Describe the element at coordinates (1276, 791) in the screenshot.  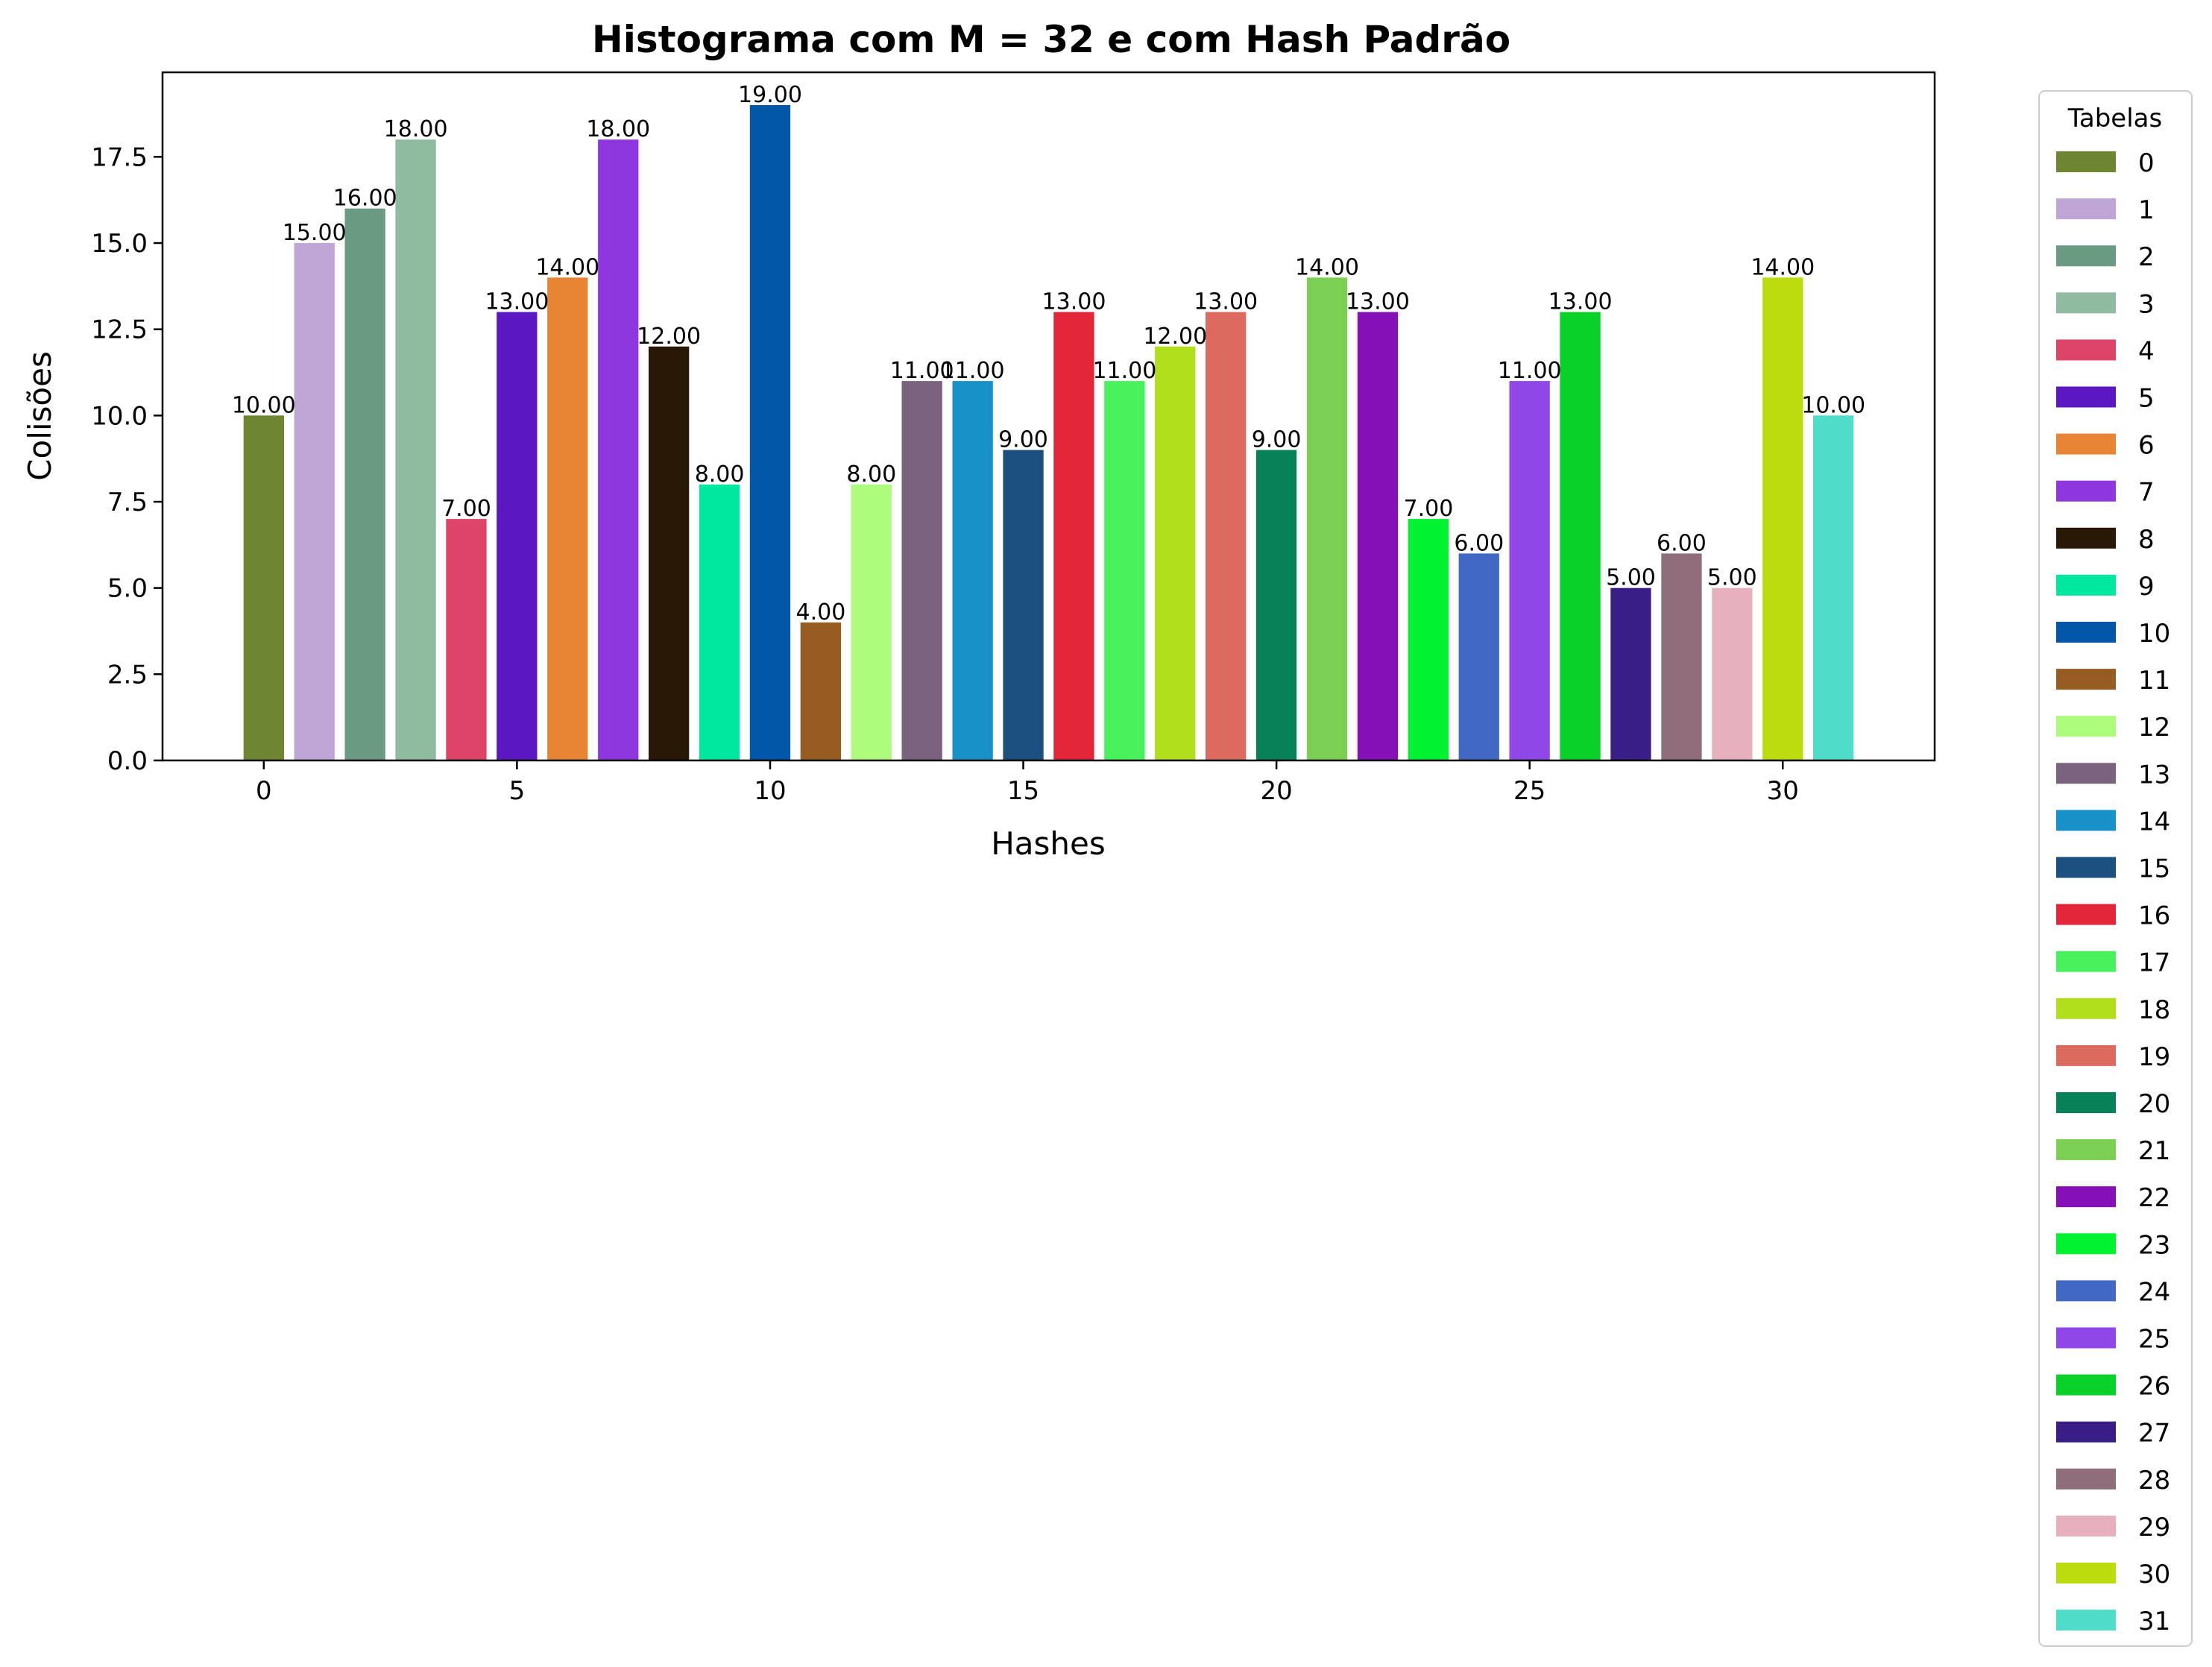
I see `x-tick-label: 20` at that location.